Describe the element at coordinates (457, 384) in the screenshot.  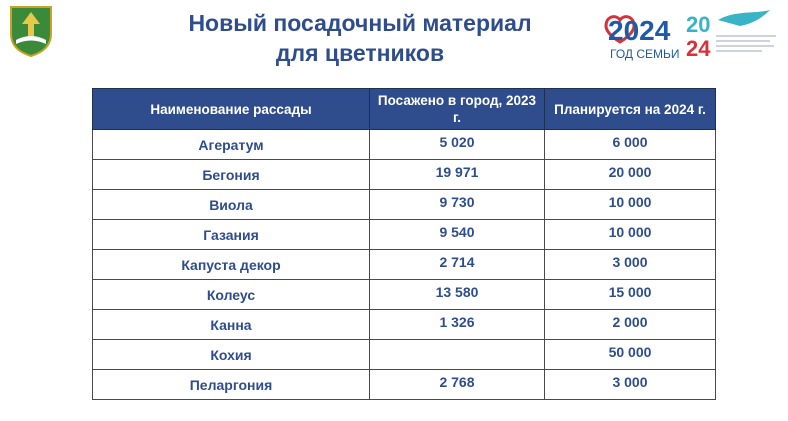
I see `cell-planted-2023: 2 768` at that location.